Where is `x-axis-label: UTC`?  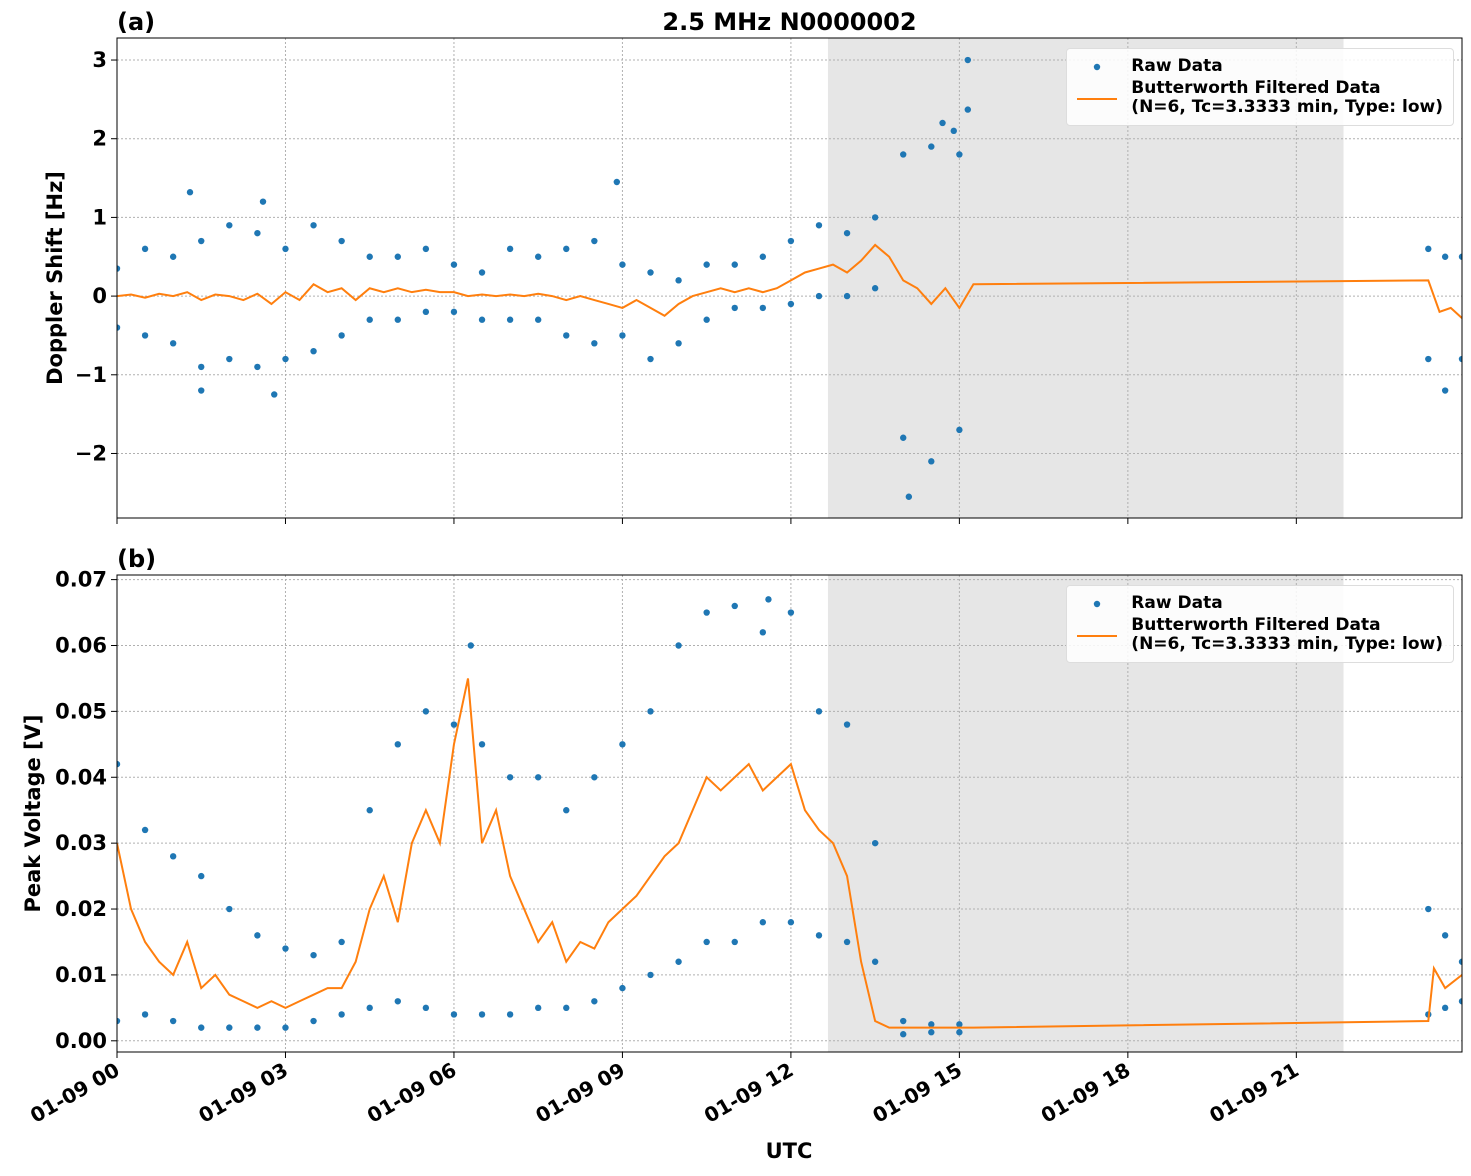
x-axis-label: UTC is located at coordinates (789, 1151).